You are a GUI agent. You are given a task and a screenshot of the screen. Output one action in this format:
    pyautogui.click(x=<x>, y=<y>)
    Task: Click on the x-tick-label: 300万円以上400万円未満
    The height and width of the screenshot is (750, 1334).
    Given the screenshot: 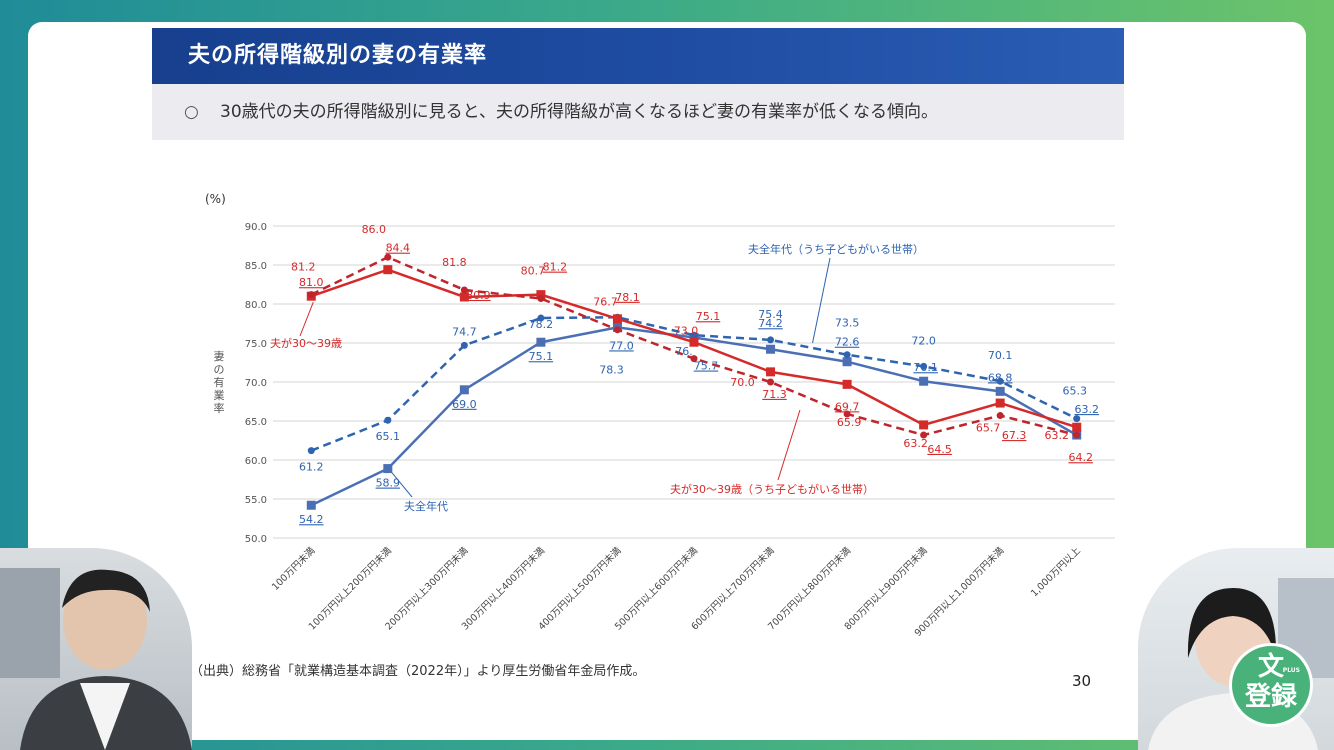 What is the action you would take?
    pyautogui.click(x=503, y=588)
    